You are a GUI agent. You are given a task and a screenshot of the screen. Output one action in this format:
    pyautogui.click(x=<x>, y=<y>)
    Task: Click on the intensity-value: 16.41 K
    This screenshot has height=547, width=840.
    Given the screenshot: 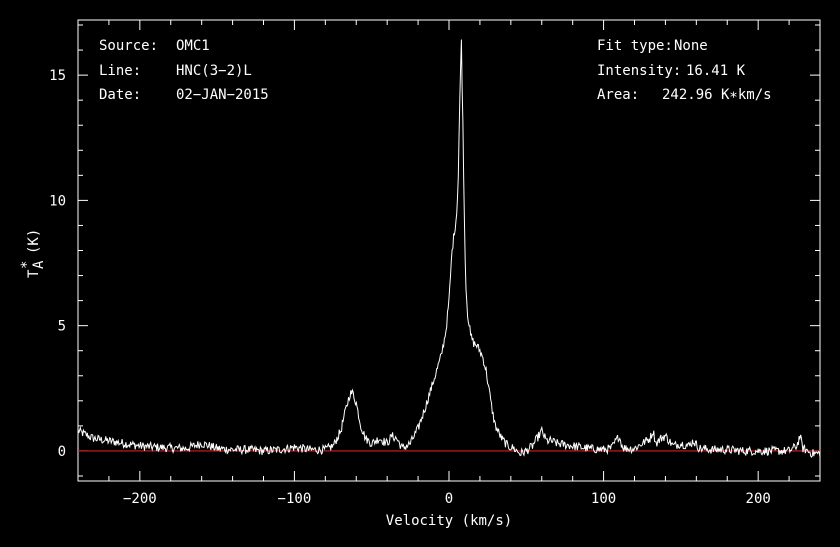 What is the action you would take?
    pyautogui.click(x=716, y=71)
    